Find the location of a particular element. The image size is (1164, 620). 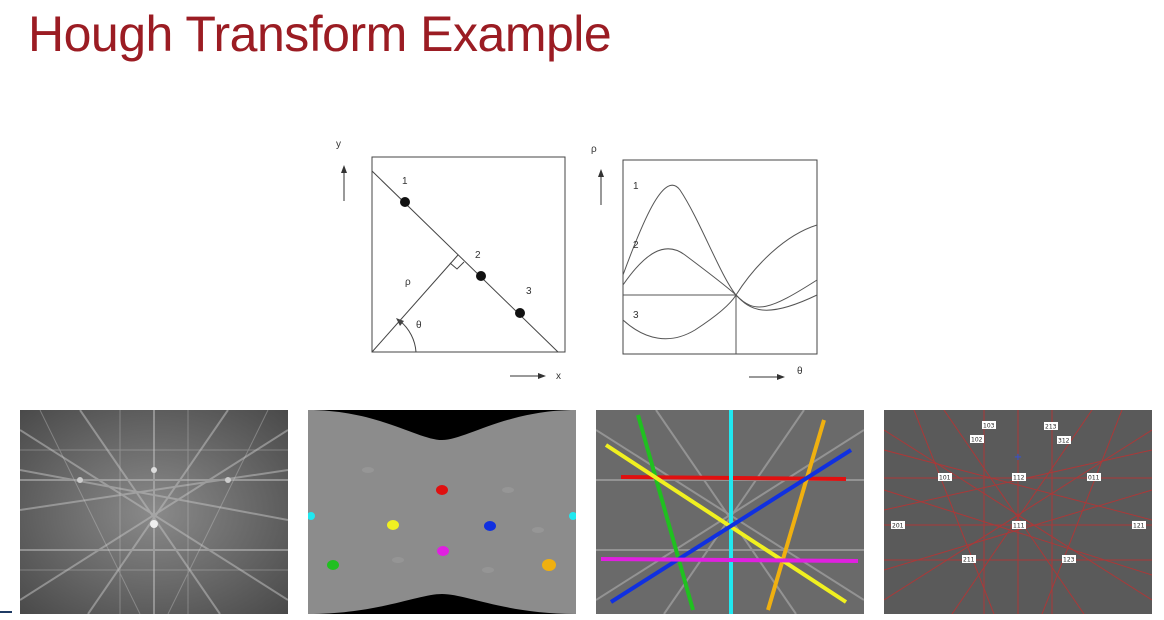

index-label-211: 211 is located at coordinates (969, 559).